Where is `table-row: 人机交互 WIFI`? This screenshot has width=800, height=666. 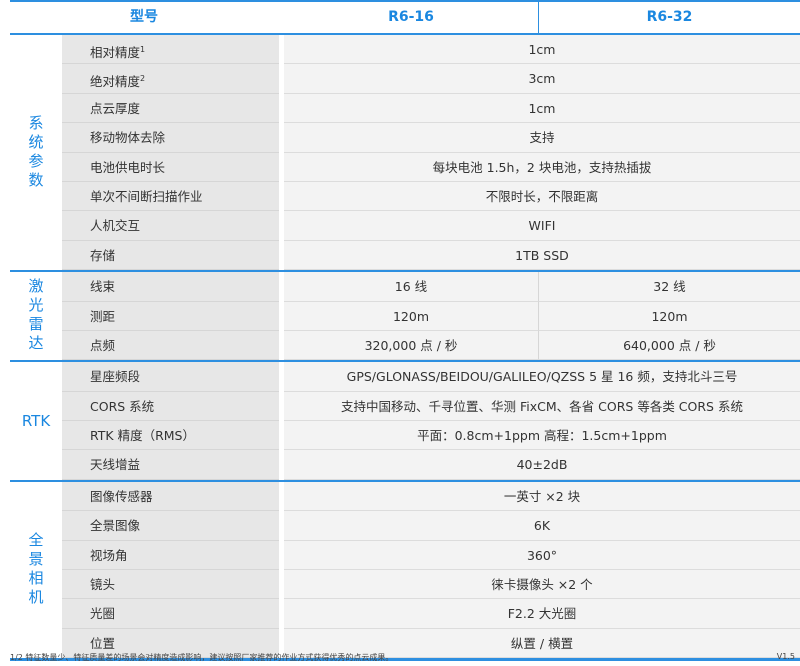
table-row: 人机交互 WIFI is located at coordinates (405, 226).